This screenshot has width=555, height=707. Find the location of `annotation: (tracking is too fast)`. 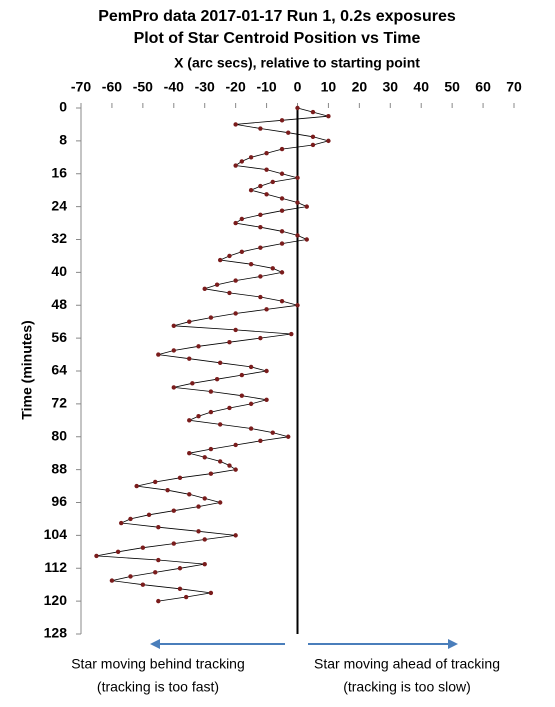

annotation: (tracking is too fast) is located at coordinates (158, 687).